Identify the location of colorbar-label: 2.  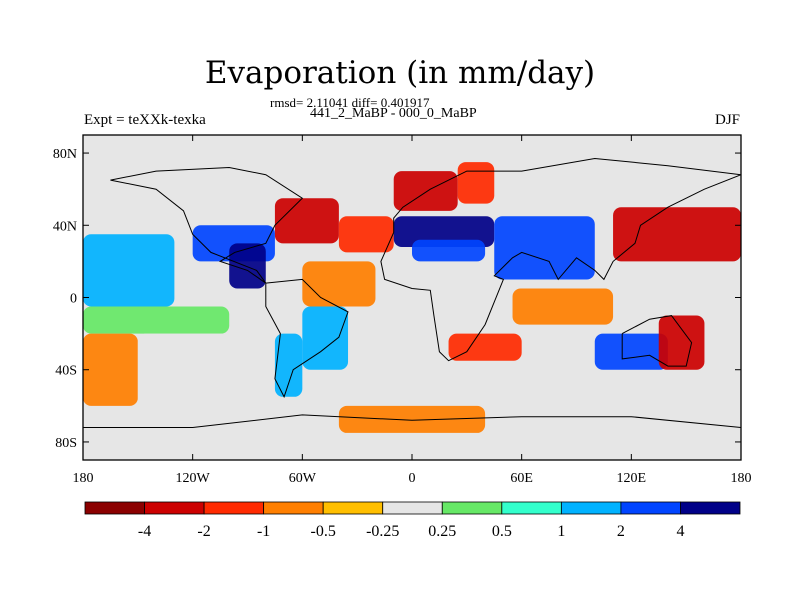
(621, 531).